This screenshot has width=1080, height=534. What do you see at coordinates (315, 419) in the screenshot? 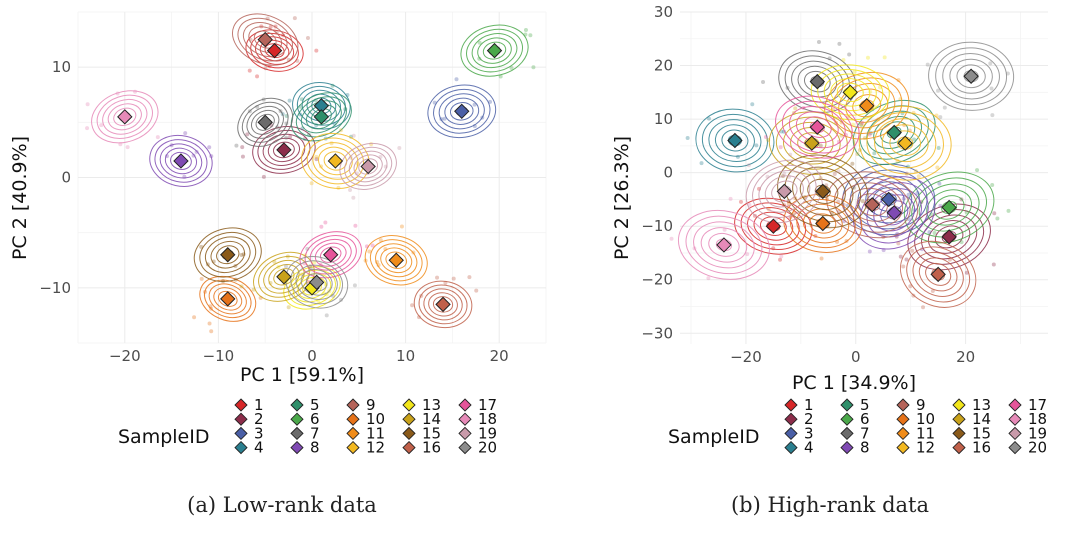
I see `legend-label-6: 6` at bounding box center [315, 419].